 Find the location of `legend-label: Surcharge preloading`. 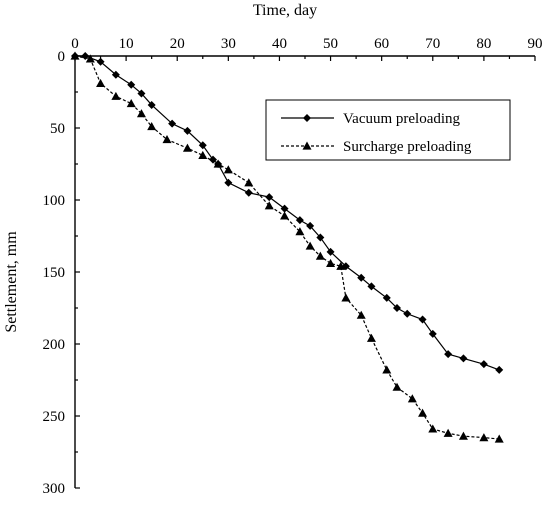

legend-label: Surcharge preloading is located at coordinates (407, 147).